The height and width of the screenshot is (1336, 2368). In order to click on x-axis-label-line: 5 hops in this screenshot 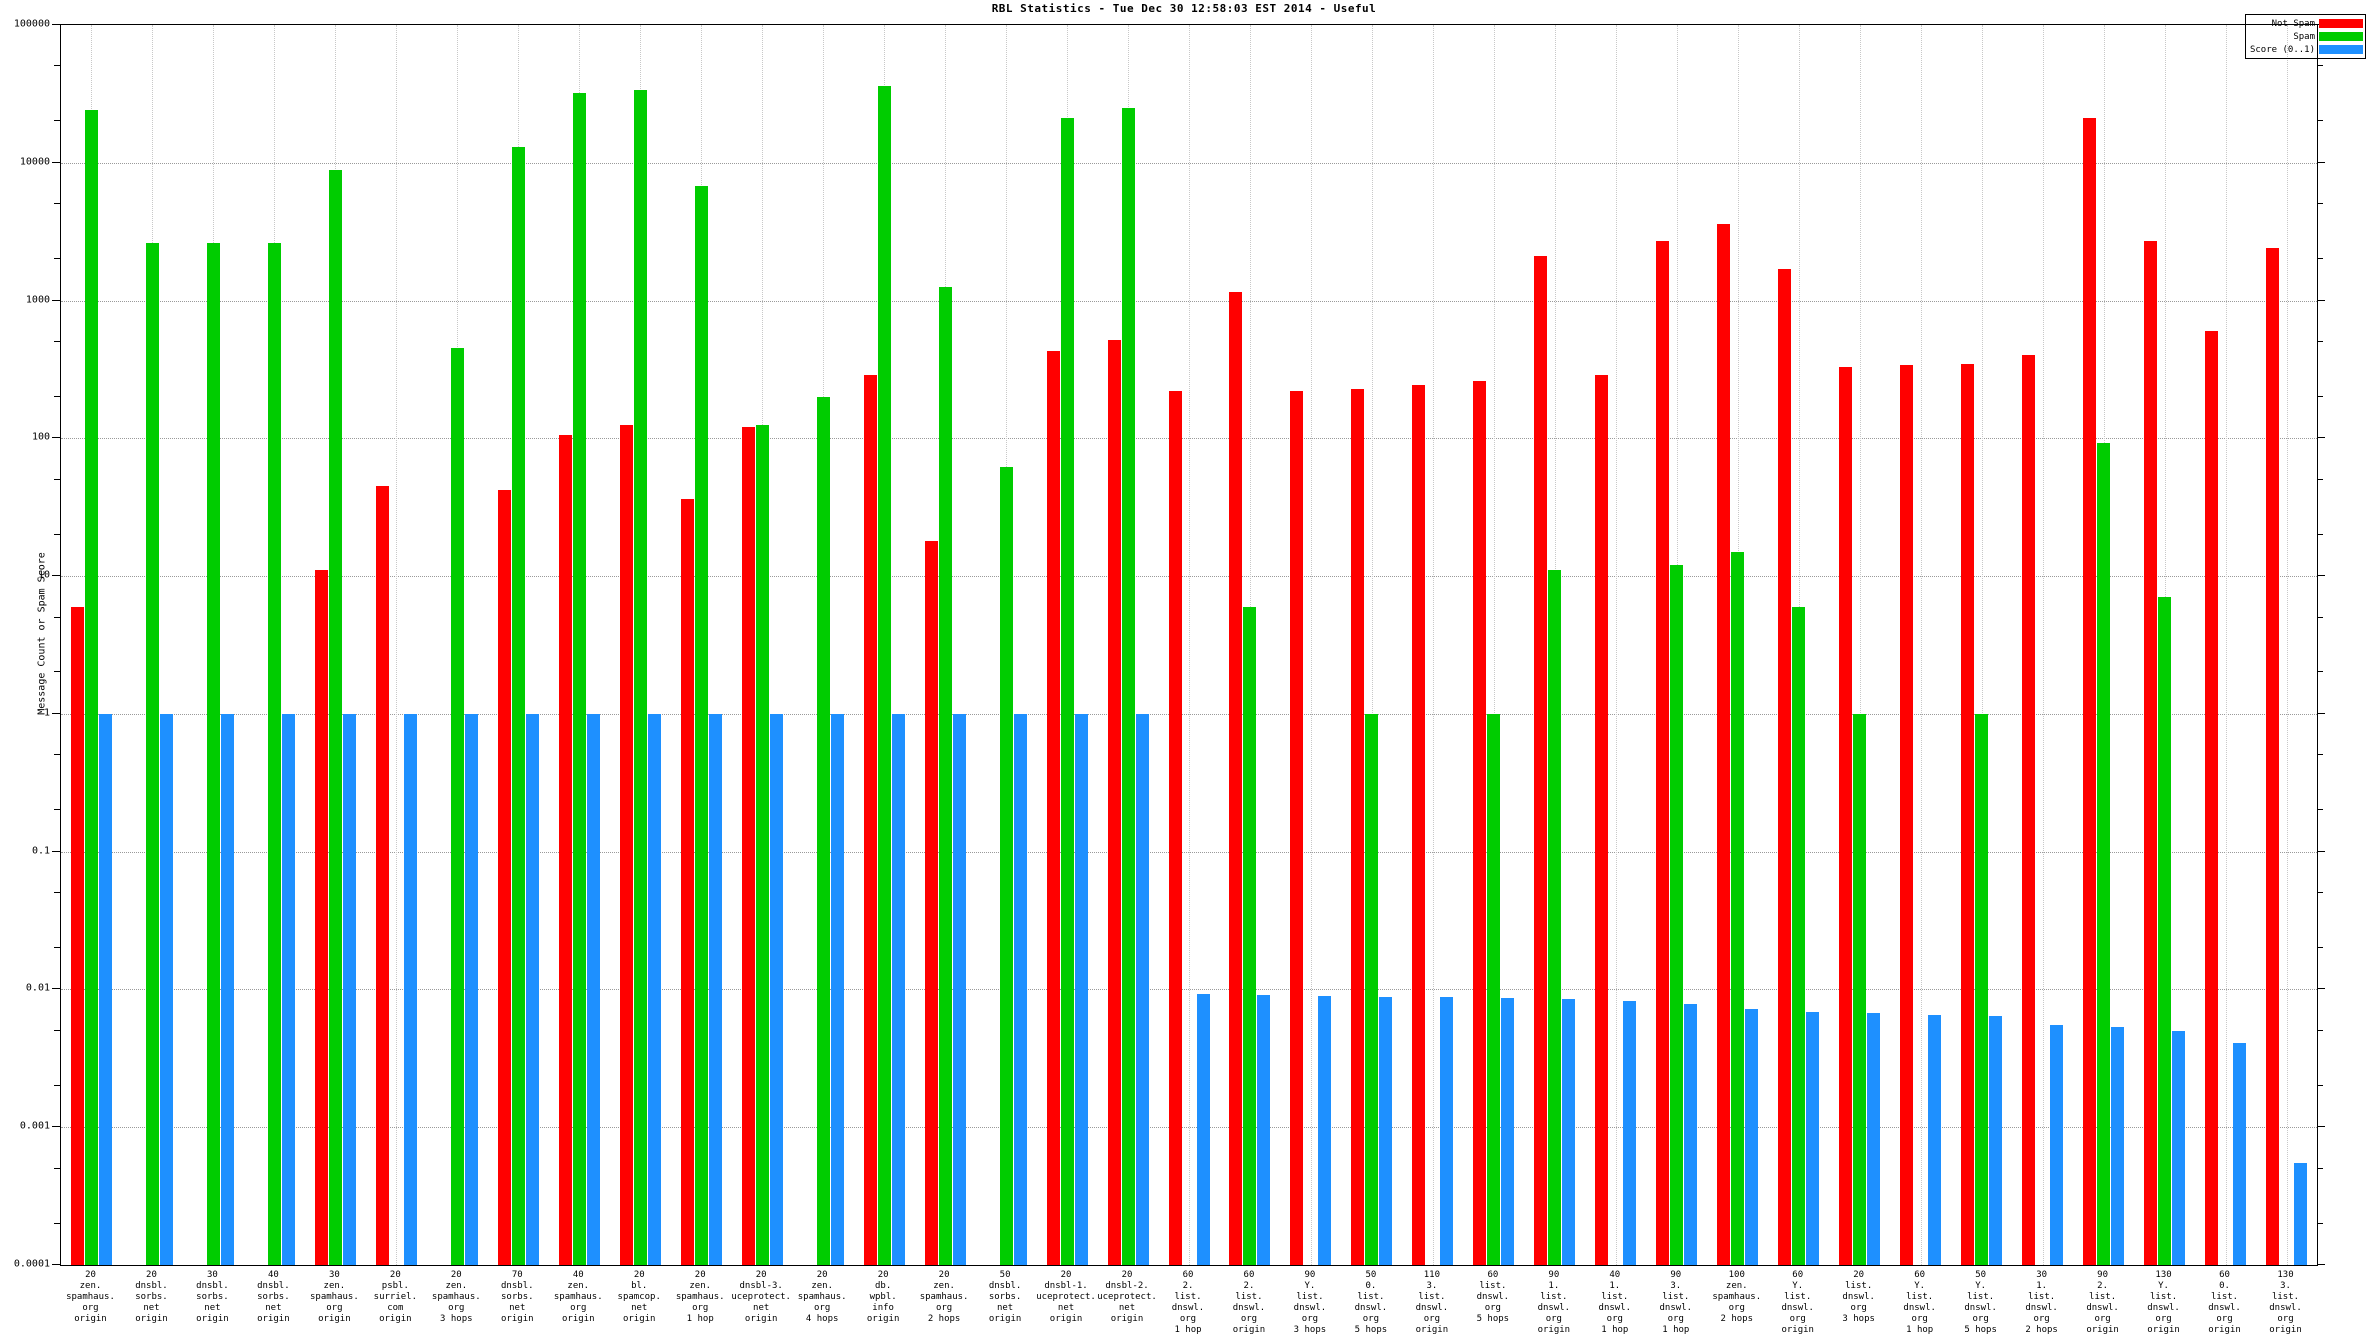, I will do `click(1371, 1330)`.